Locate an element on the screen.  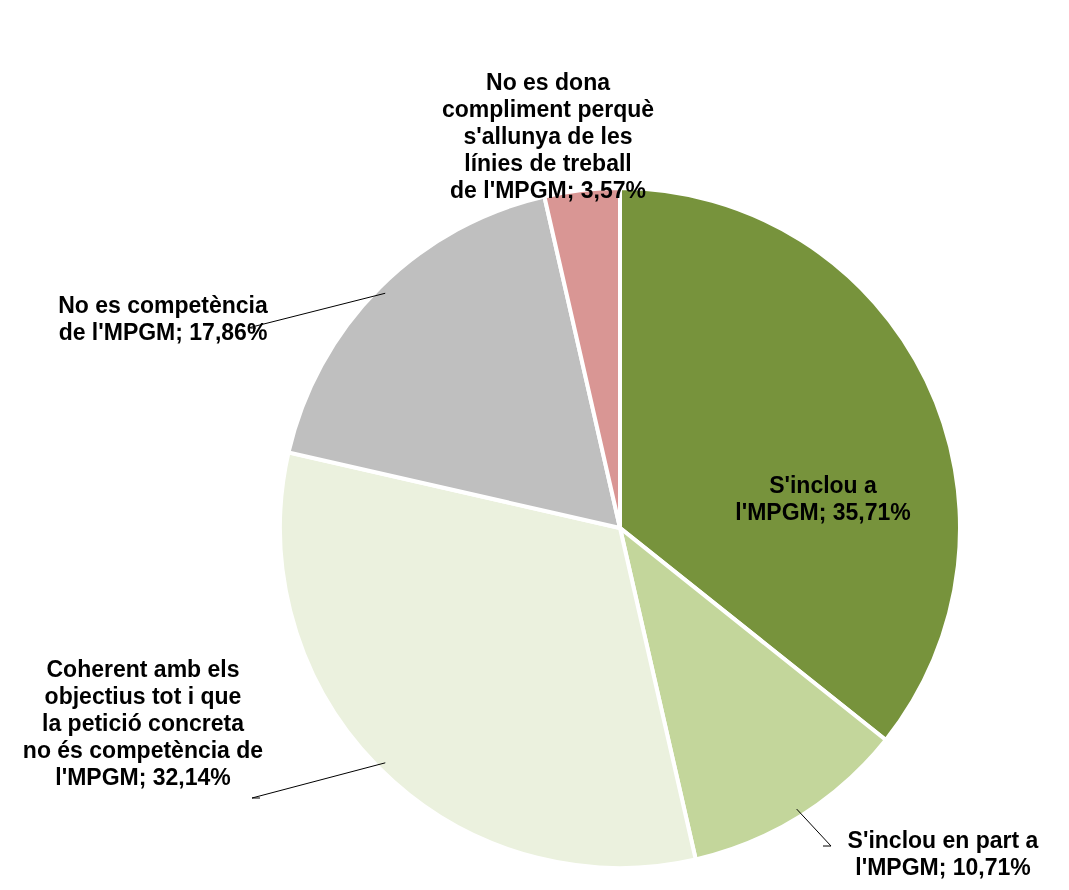
slice-label: Coherent amb els objectius tot i que la petició concreta no és competència de l'MPGM; 32,14% is located at coordinates (143, 723).